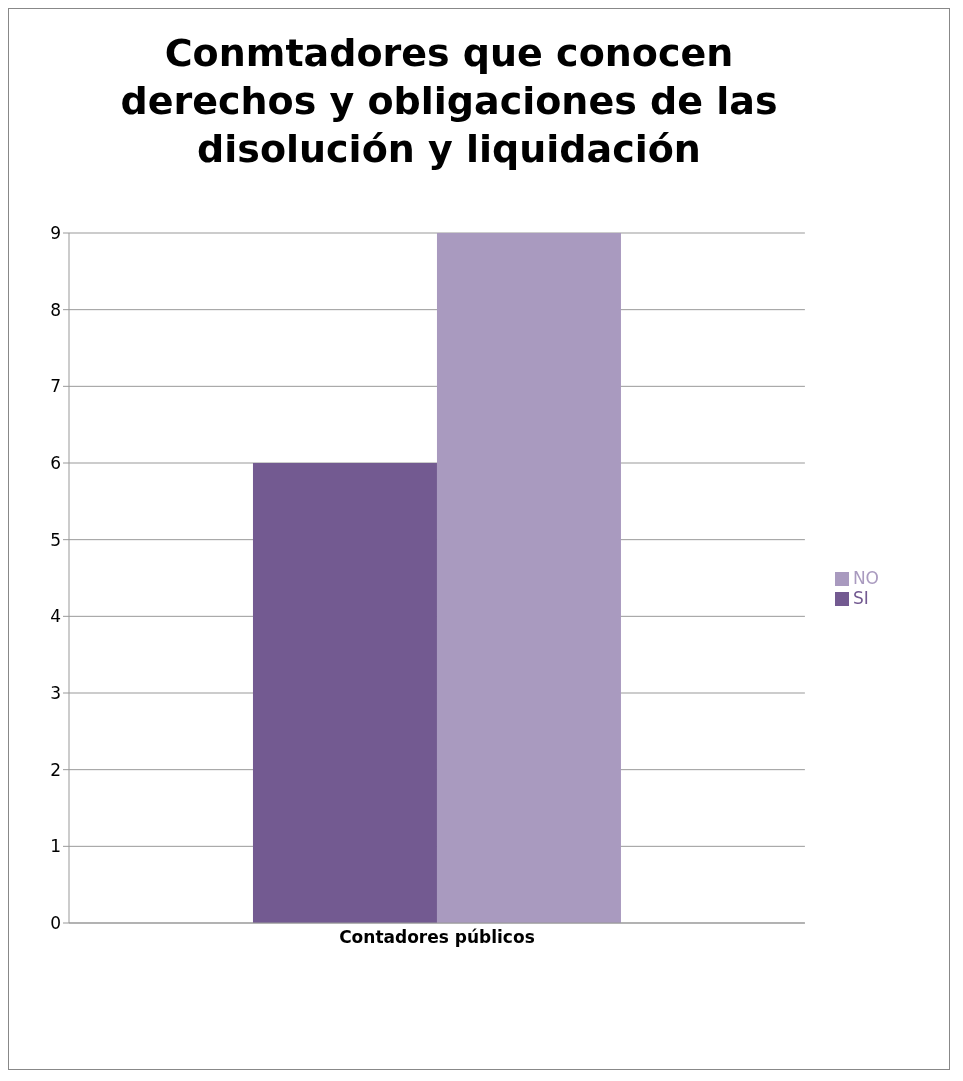  I want to click on y-tick-label: 3, so click(55, 693).